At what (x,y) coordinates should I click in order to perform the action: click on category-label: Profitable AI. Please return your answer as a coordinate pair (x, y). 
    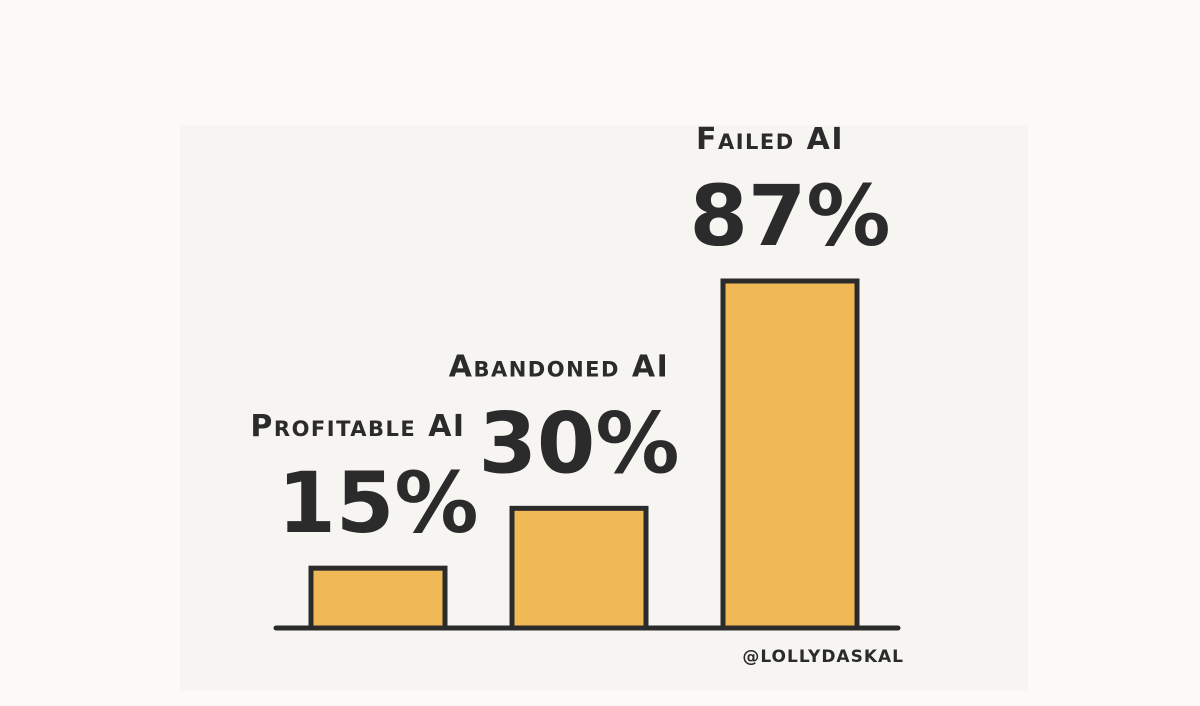
    Looking at the image, I should click on (357, 426).